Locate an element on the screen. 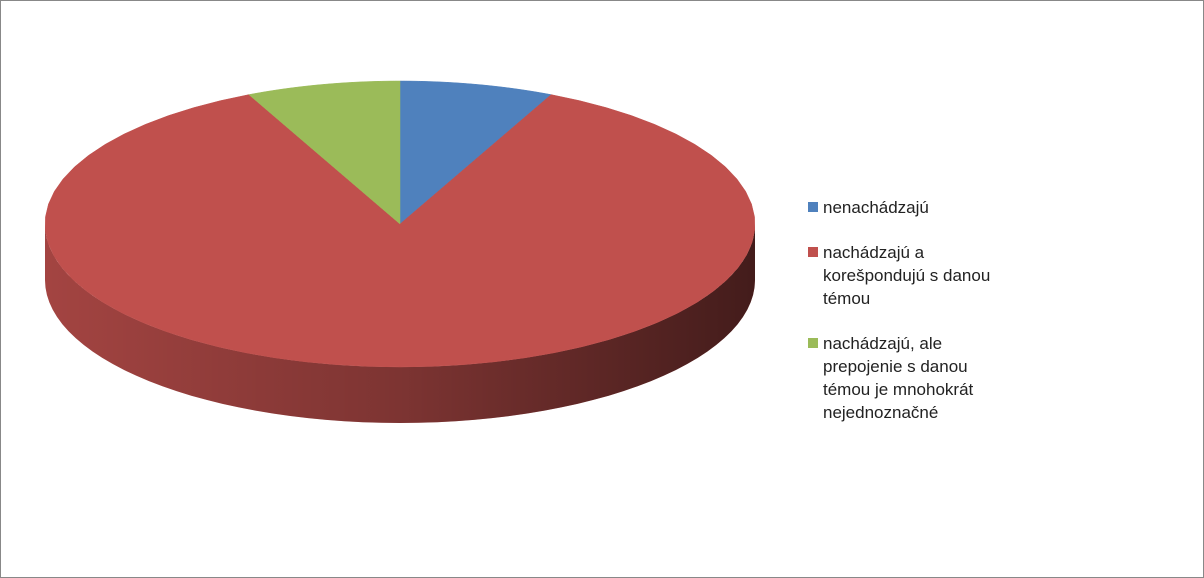  legend-item: nachádzajú a korešpondujú s danou témou is located at coordinates (908, 275).